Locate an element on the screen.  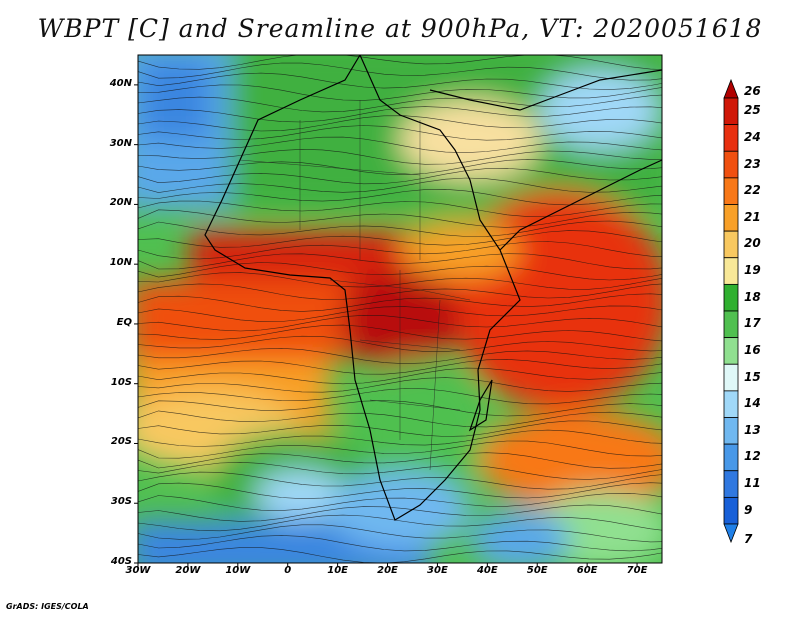
colorbar-label: 11 is located at coordinates (752, 483).